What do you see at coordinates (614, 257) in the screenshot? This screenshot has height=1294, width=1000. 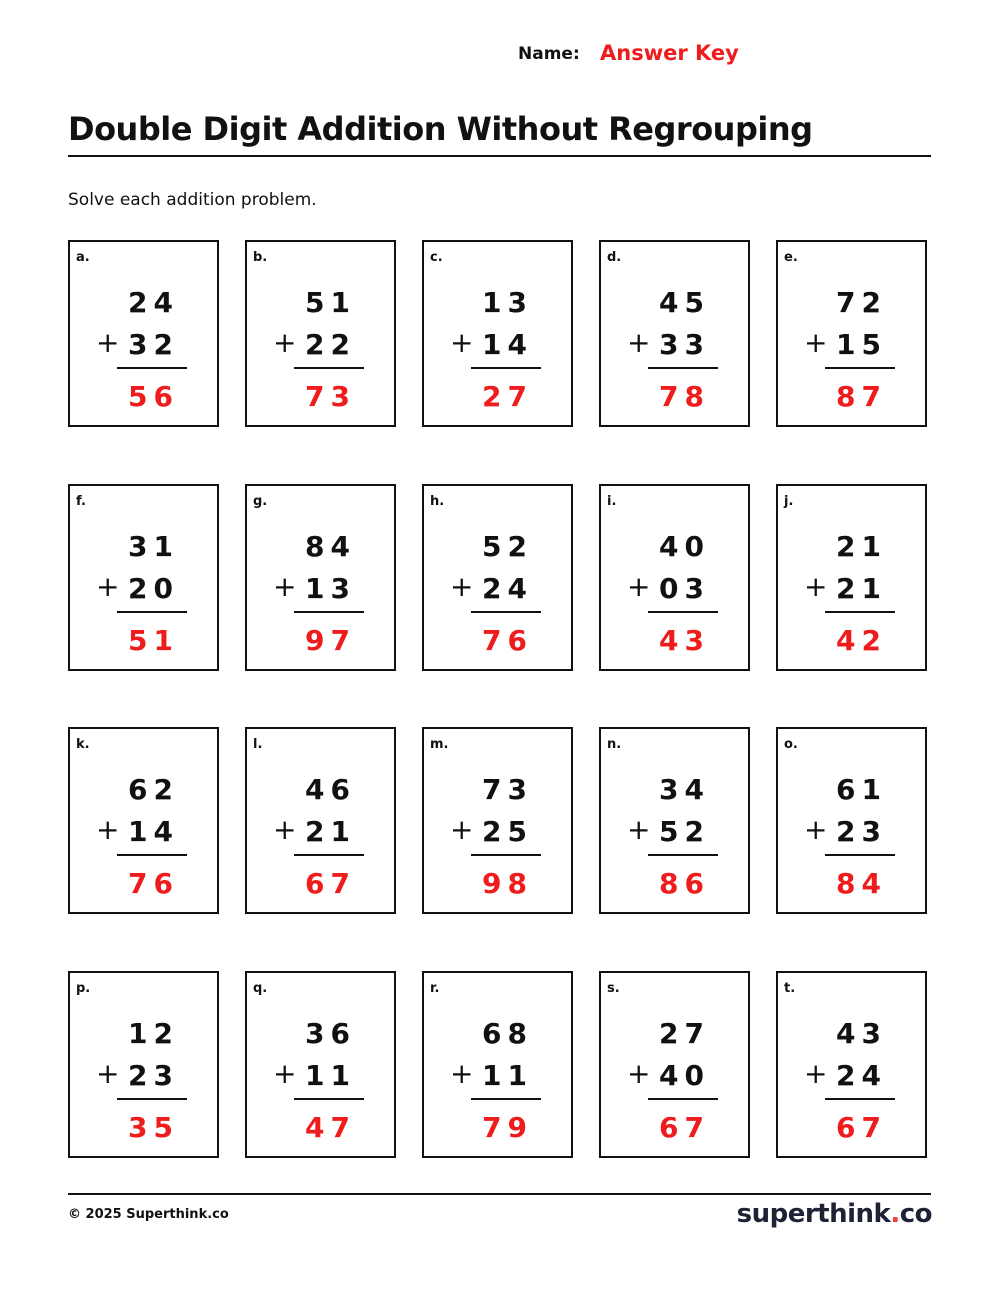 I see `problem-label: d.` at bounding box center [614, 257].